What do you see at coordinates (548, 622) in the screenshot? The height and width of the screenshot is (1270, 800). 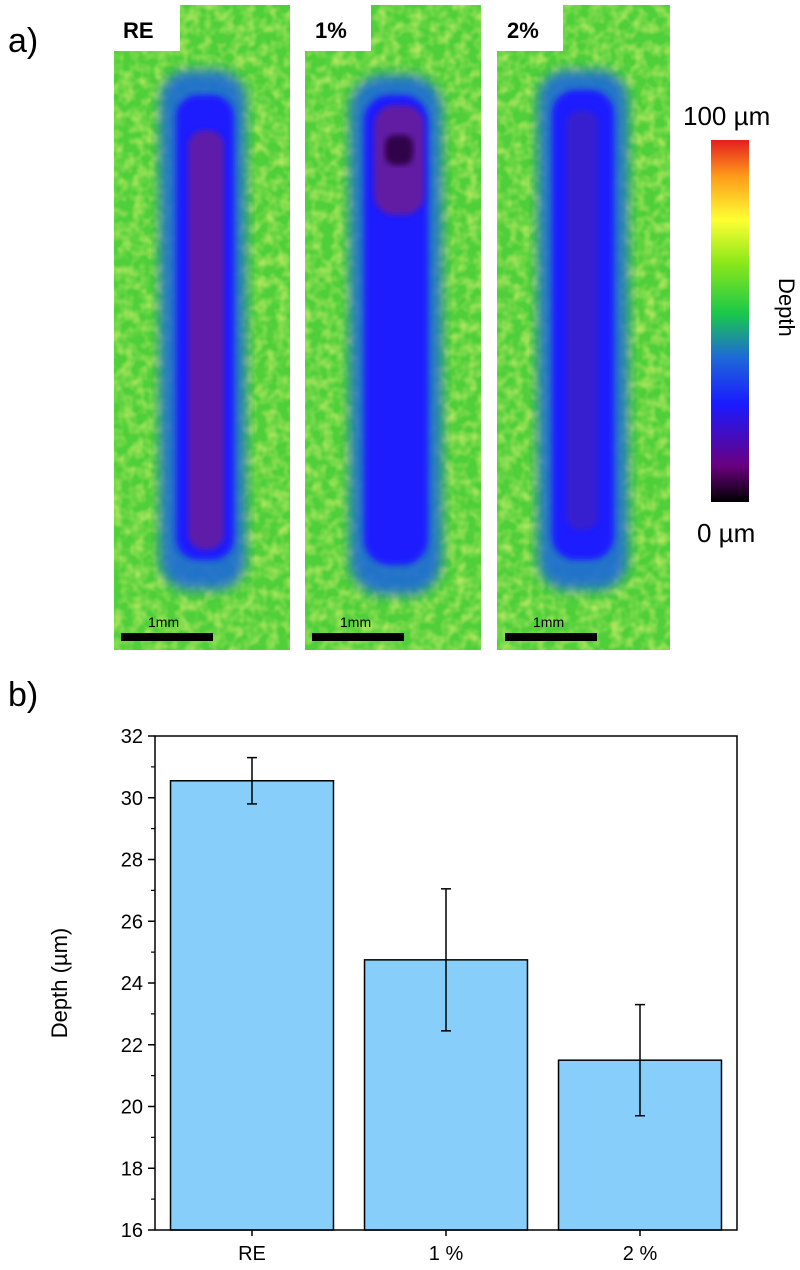 I see `scale-label-2pct: 1mm` at bounding box center [548, 622].